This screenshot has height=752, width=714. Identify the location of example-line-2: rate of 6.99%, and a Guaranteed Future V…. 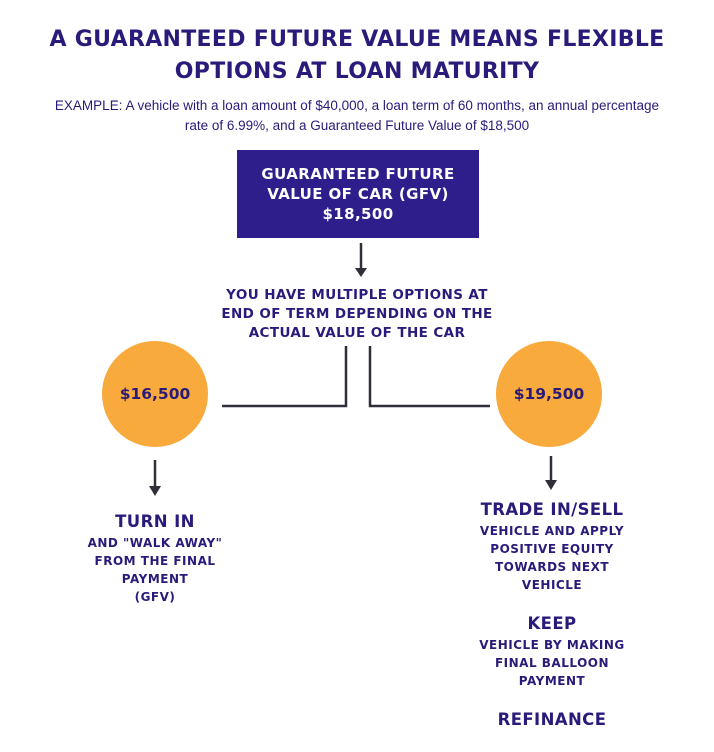
(357, 125).